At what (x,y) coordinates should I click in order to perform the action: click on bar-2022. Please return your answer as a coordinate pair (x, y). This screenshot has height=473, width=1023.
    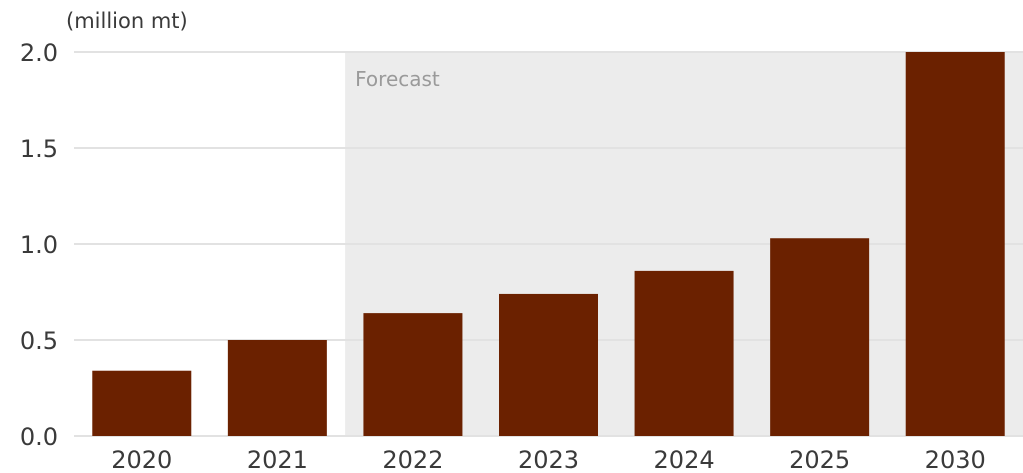
    Looking at the image, I should click on (413, 374).